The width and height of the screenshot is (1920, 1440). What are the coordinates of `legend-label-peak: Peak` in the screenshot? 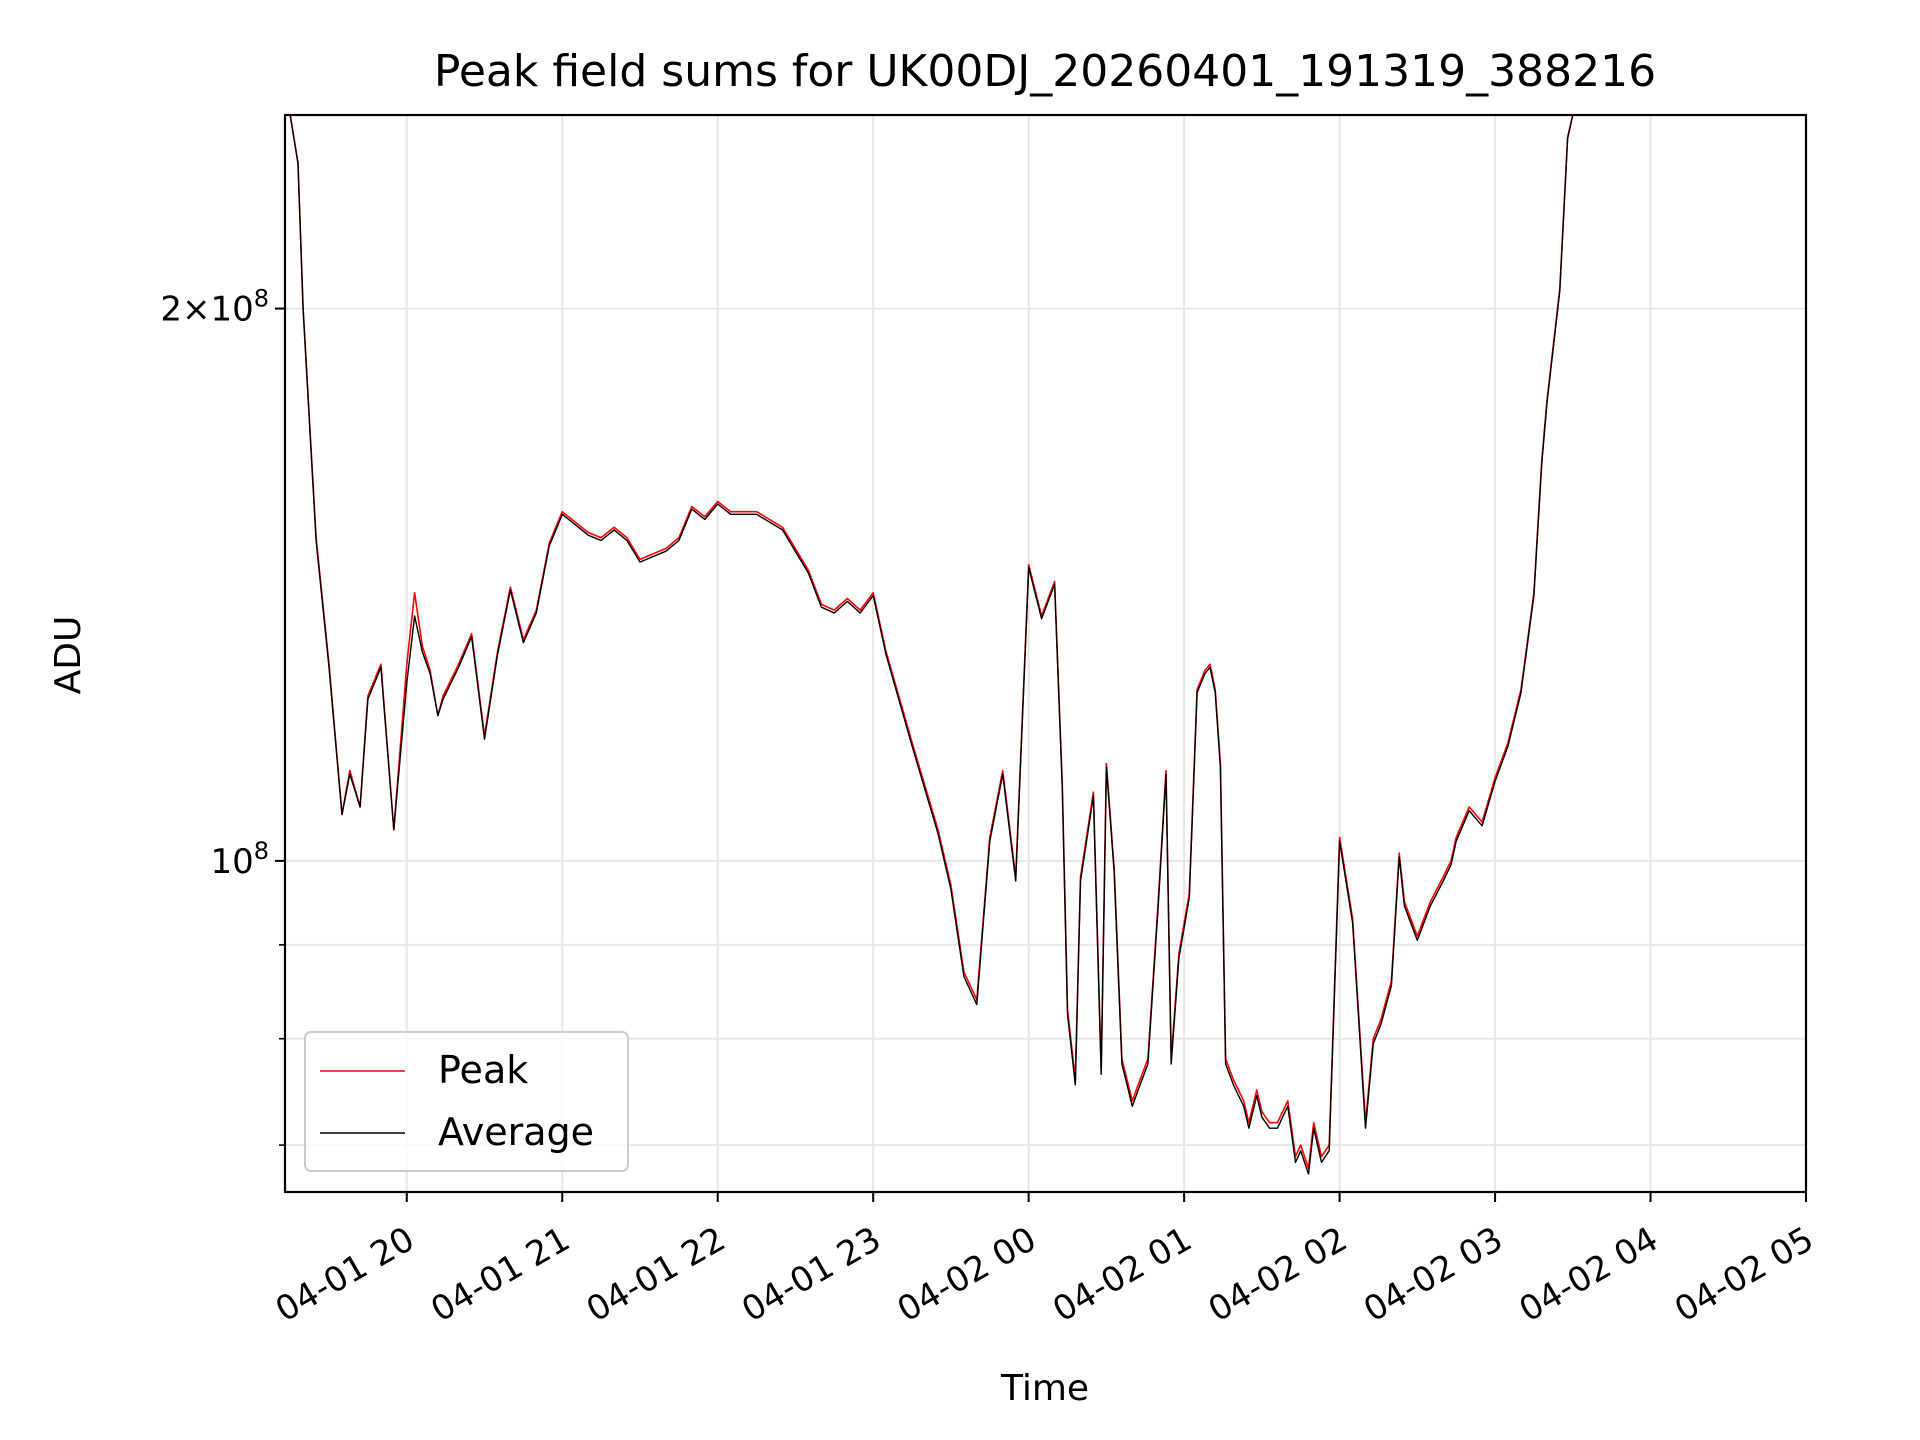 It's located at (483, 1070).